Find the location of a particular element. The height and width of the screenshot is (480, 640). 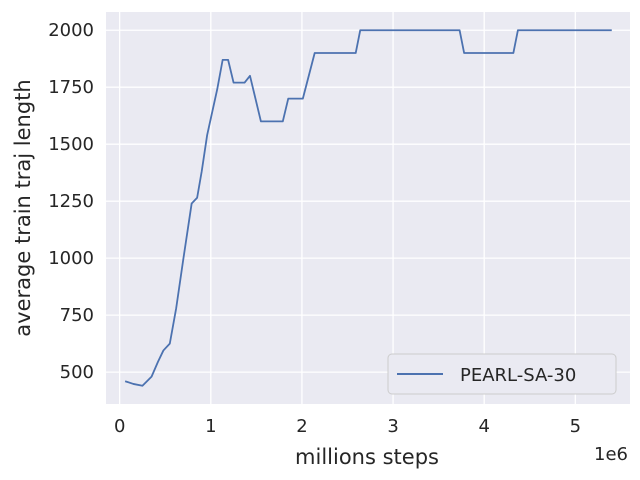

x-tick-label: 4 is located at coordinates (483, 426).